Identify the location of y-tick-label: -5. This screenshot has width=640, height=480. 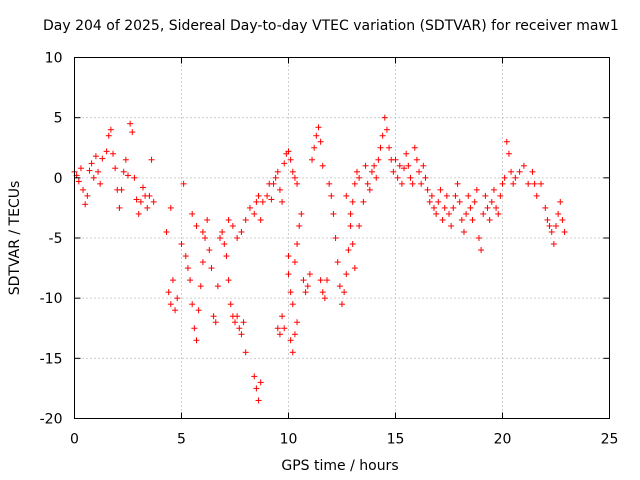
(56, 239).